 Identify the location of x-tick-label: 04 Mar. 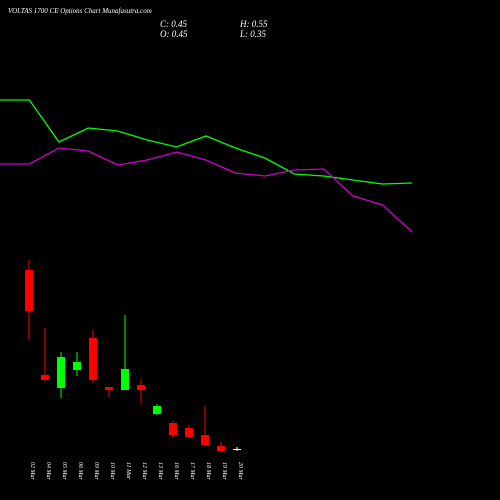
(48, 471).